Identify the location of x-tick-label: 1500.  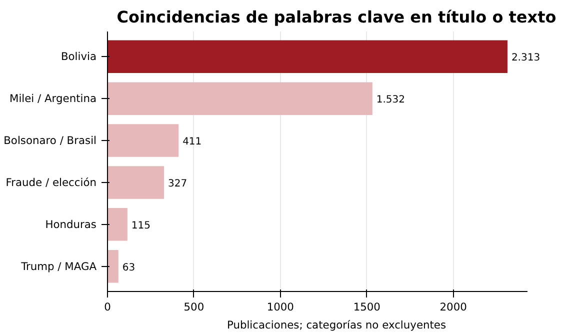
(367, 307).